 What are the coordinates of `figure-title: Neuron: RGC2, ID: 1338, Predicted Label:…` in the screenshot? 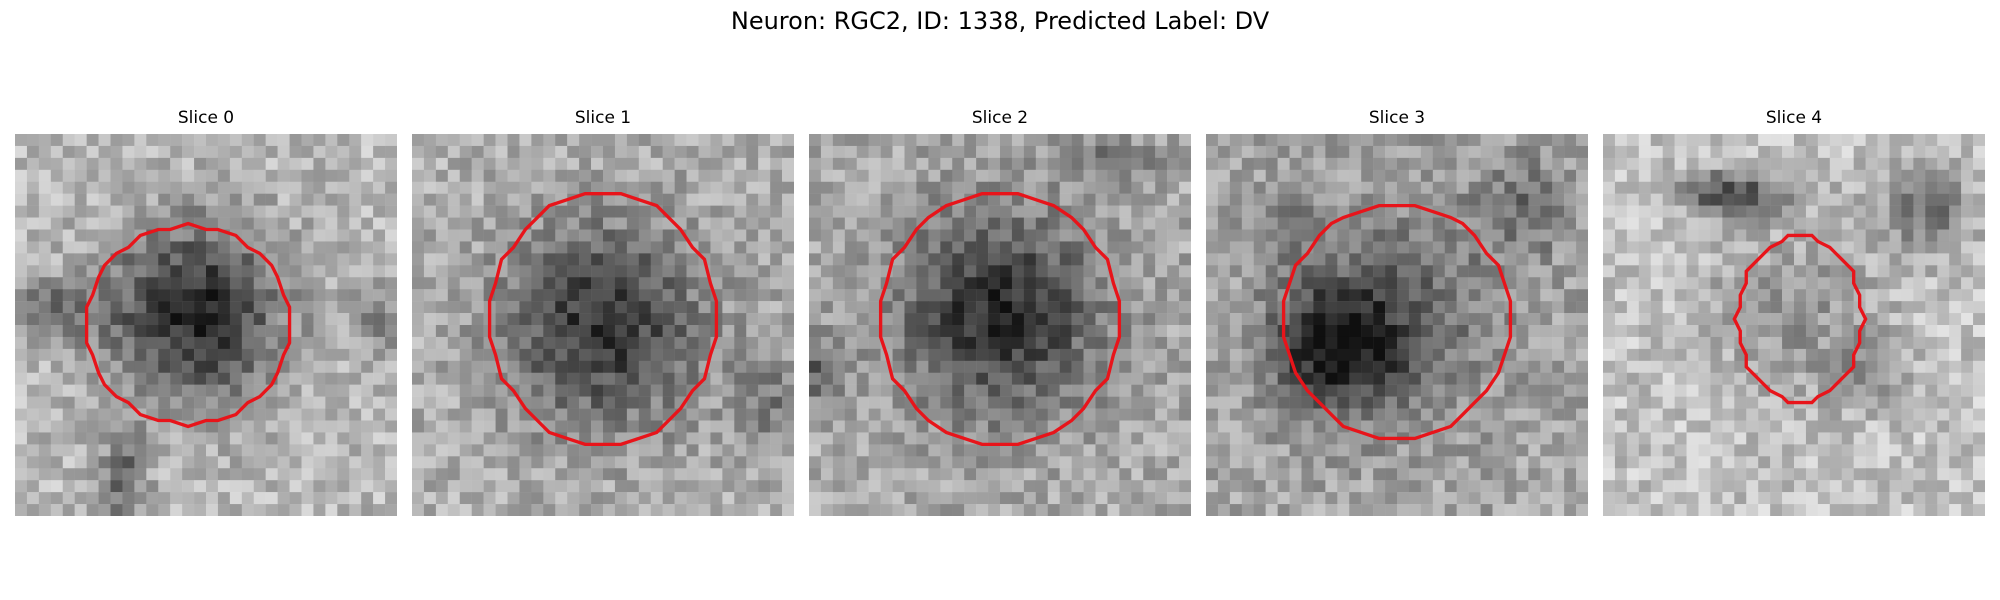 It's located at (1000, 21).